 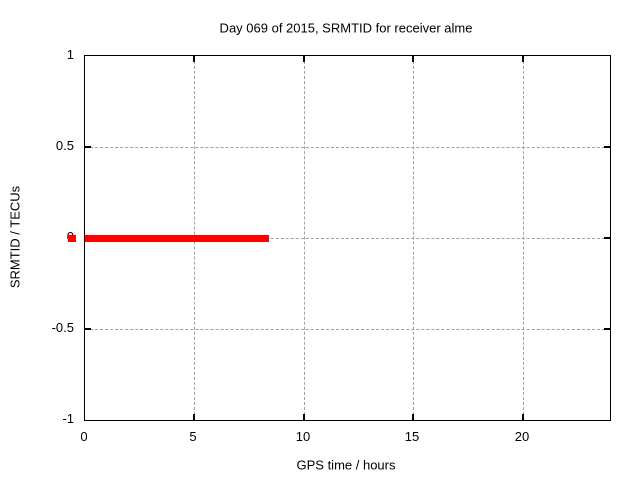 What do you see at coordinates (522, 436) in the screenshot?
I see `xtick-label-20: 20` at bounding box center [522, 436].